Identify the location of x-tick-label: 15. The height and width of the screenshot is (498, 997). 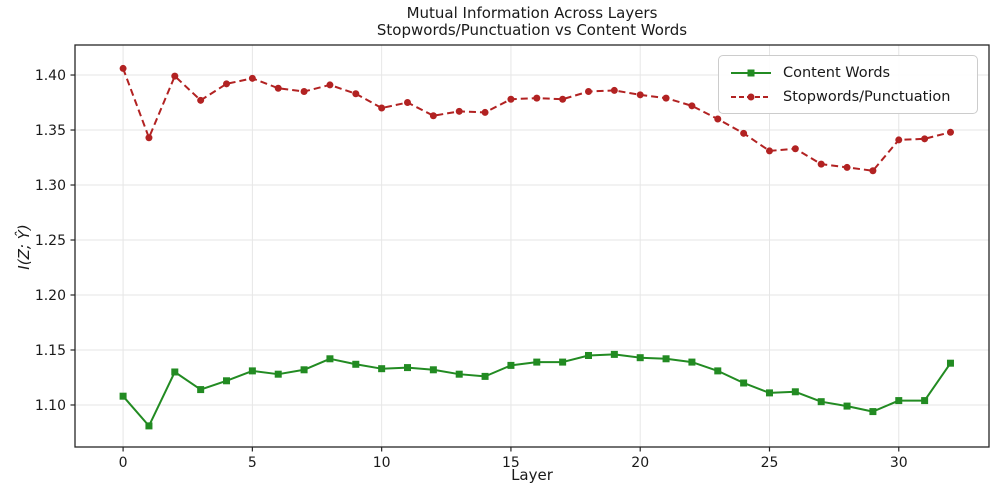
(511, 463).